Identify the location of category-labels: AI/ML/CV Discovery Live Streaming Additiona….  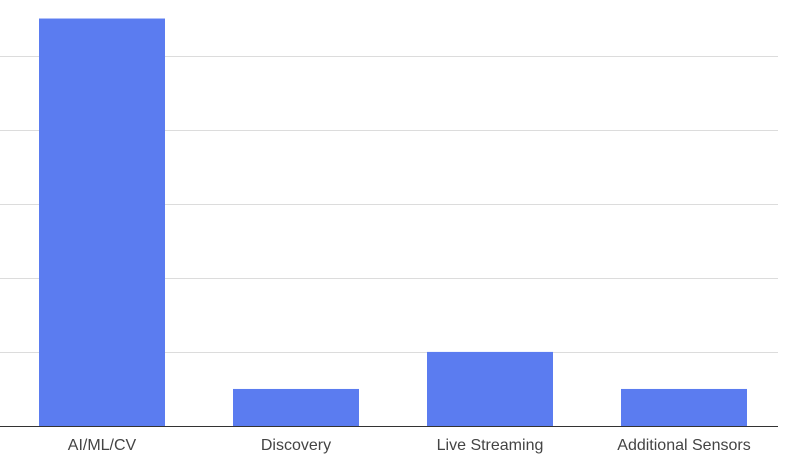
(409, 445).